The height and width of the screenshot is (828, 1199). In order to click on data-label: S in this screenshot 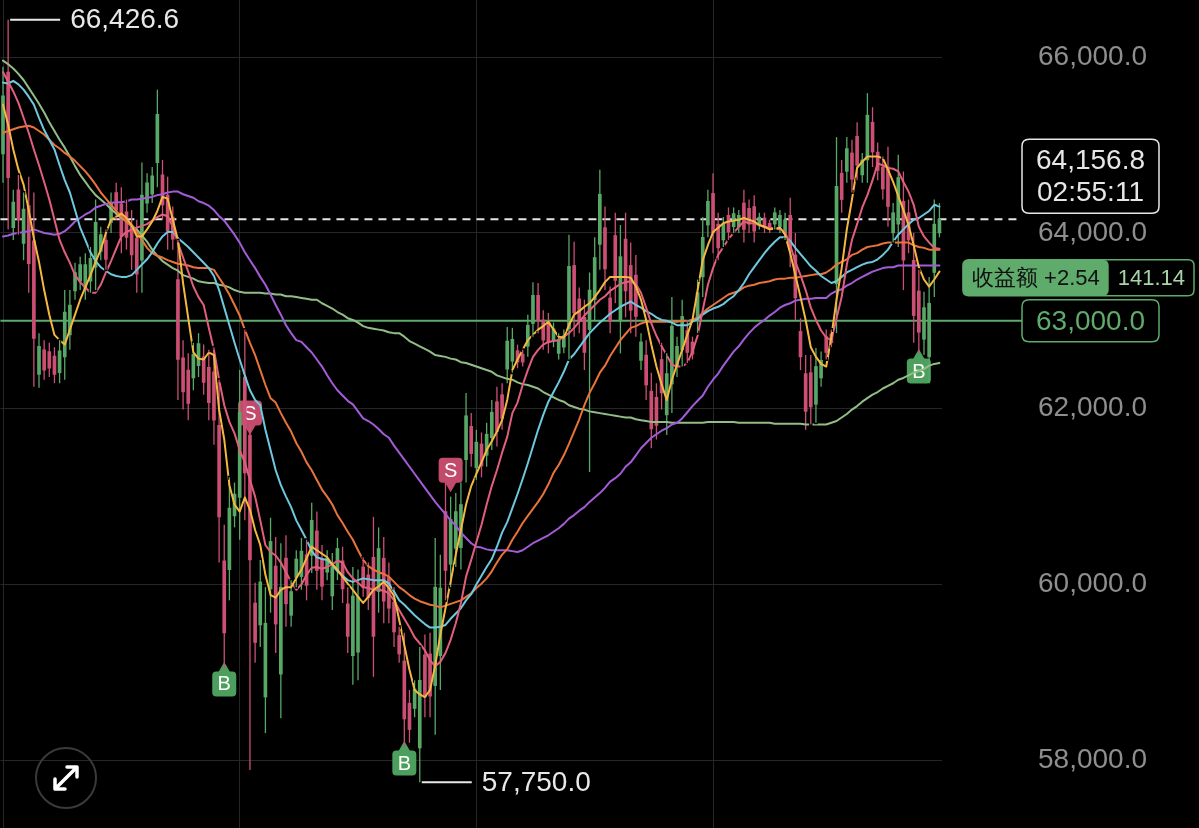, I will do `click(450, 469)`.